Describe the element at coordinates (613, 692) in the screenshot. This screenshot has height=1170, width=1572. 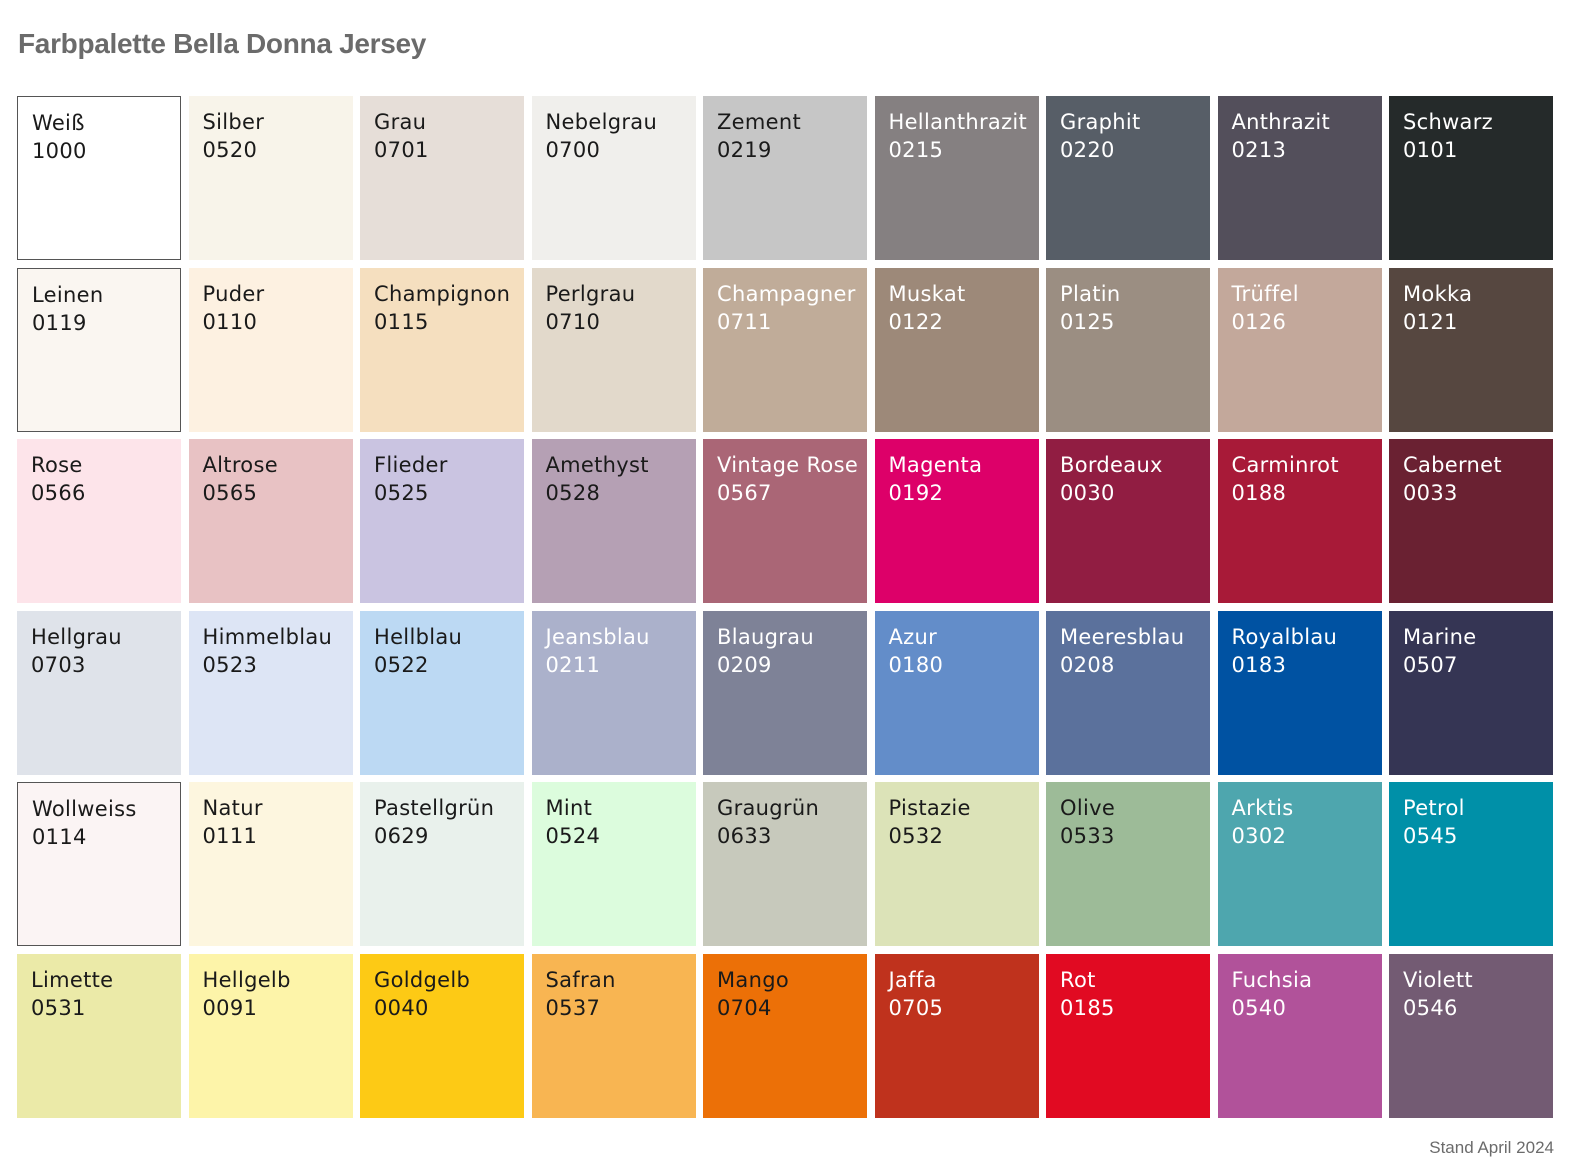
I see `color-swatch: Jeansblau 0211` at that location.